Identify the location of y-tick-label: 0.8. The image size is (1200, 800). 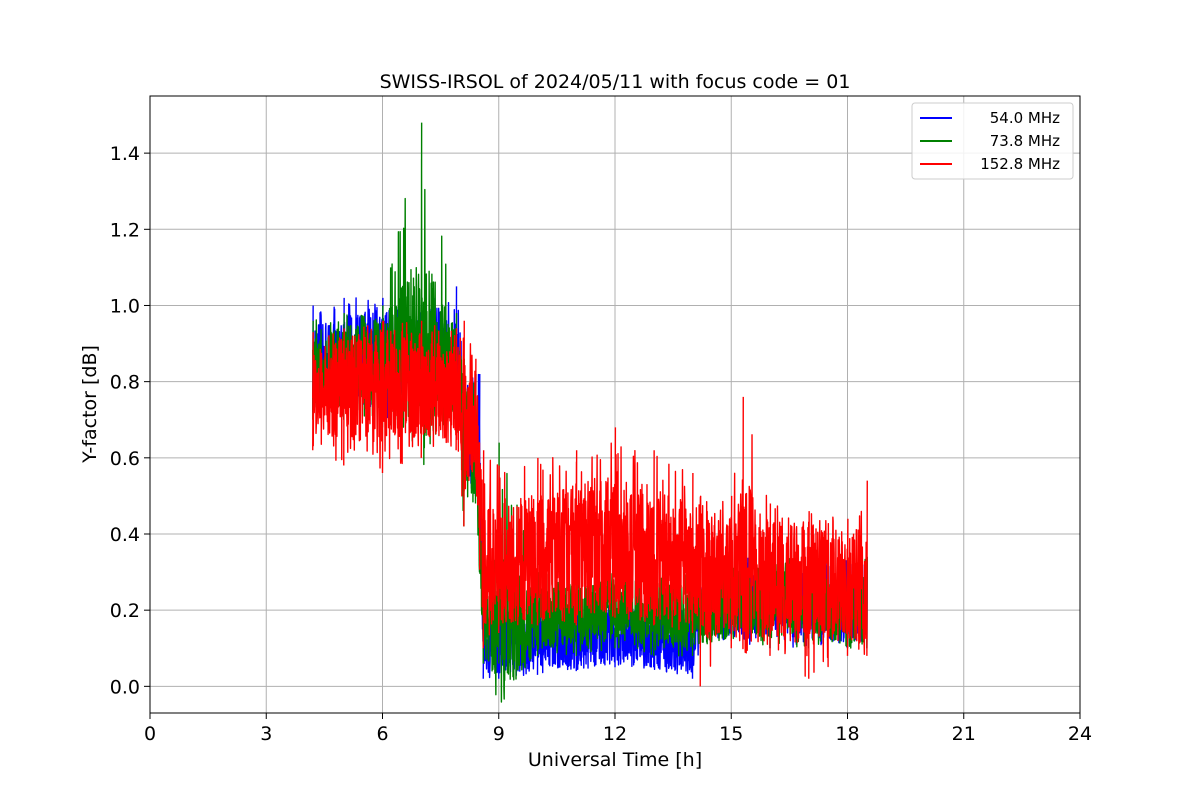
(125, 383).